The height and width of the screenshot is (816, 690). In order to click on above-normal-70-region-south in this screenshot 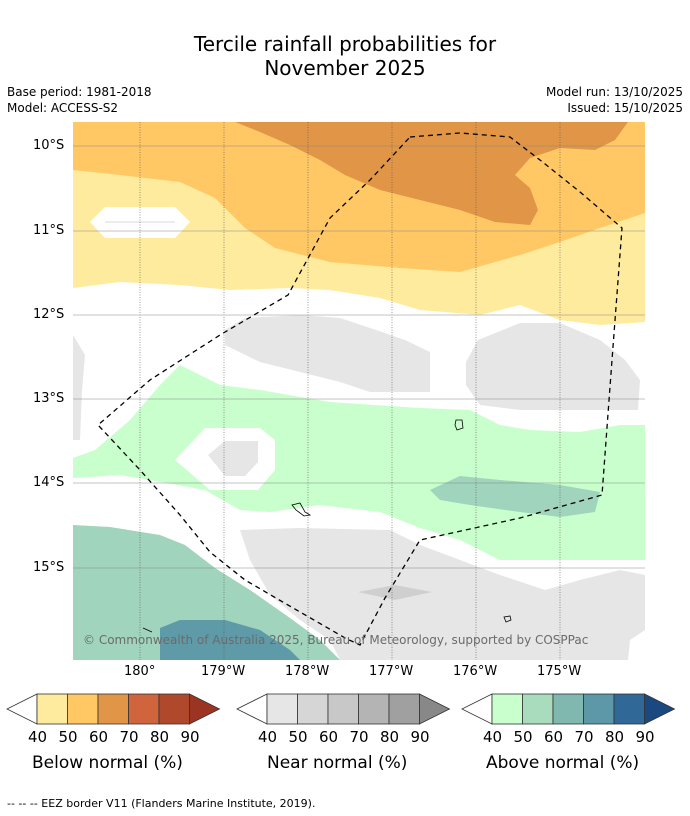, I will do `click(230, 640)`.